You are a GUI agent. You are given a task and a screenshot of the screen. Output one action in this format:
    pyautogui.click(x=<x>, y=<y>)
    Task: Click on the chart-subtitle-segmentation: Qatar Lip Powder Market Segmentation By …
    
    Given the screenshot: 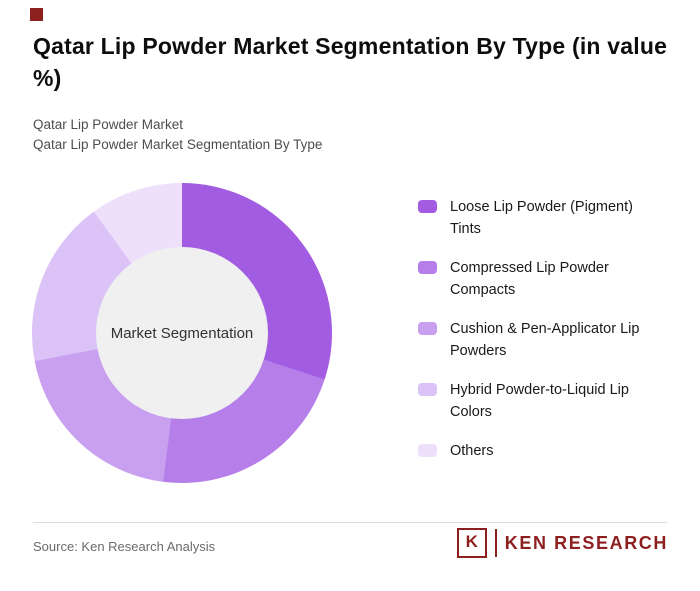 What is the action you would take?
    pyautogui.click(x=178, y=144)
    